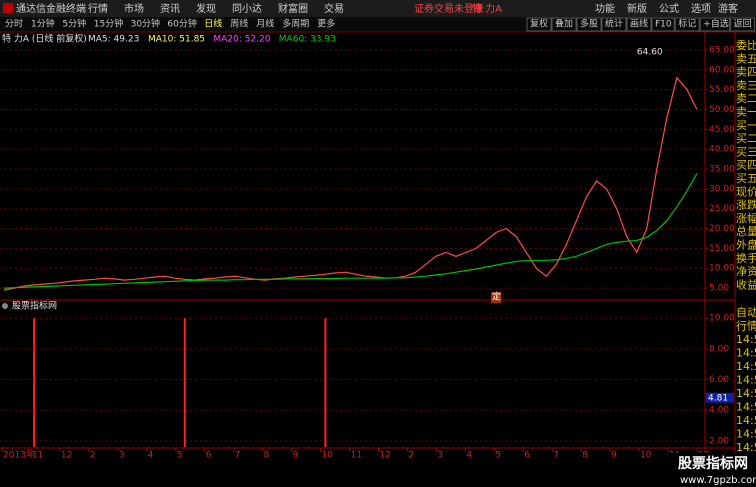  Describe the element at coordinates (713, 463) in the screenshot. I see `watermark-title: 股票指标网` at that location.